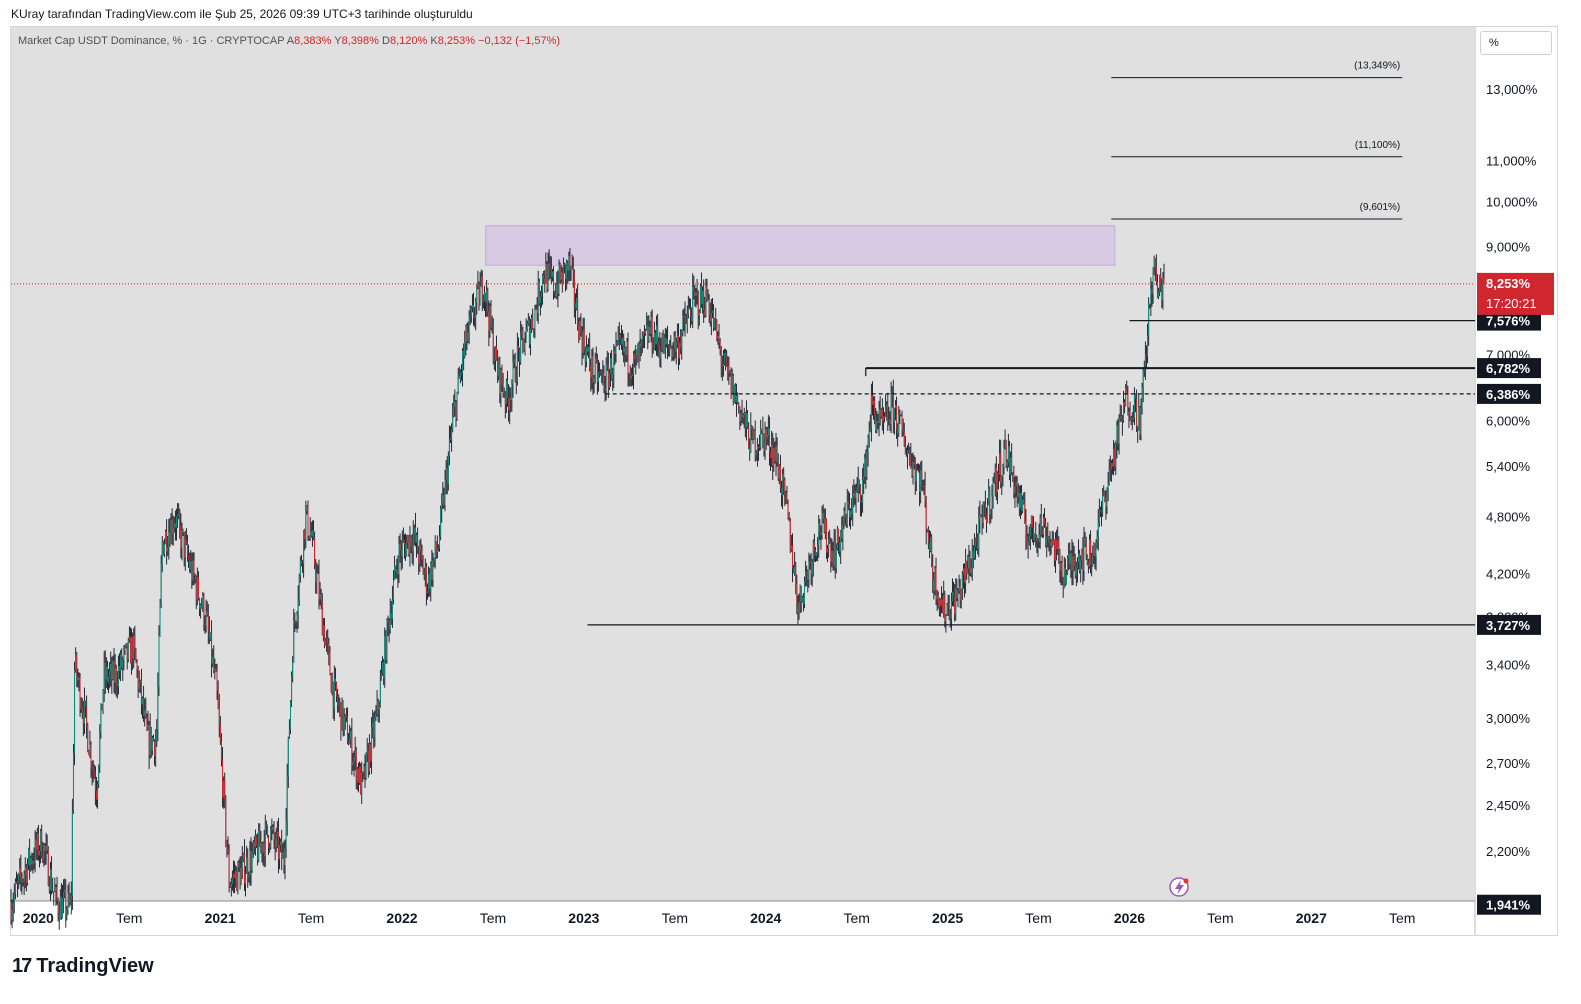 The width and height of the screenshot is (1581, 1004). I want to click on time-tick-month: Tem, so click(856, 918).